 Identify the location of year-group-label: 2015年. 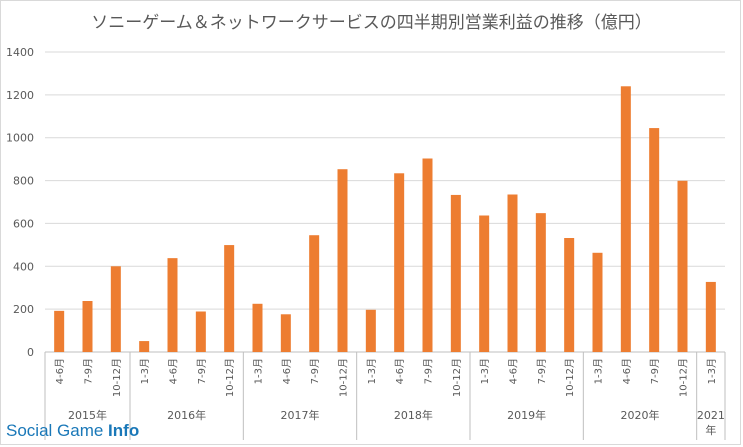
(87, 415).